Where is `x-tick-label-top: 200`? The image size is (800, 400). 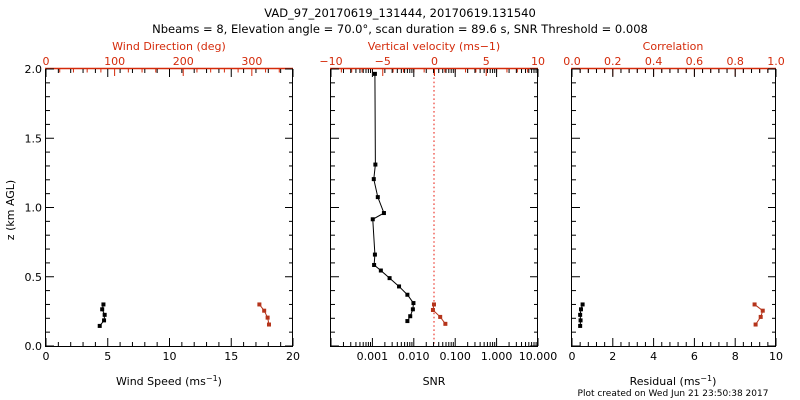 x-tick-label-top: 200 is located at coordinates (183, 61).